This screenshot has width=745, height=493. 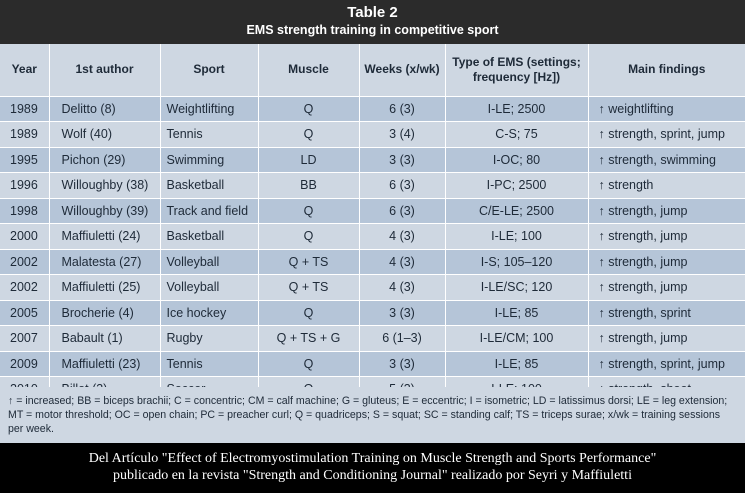 What do you see at coordinates (626, 185) in the screenshot?
I see `cell-findings: ↑ strength` at bounding box center [626, 185].